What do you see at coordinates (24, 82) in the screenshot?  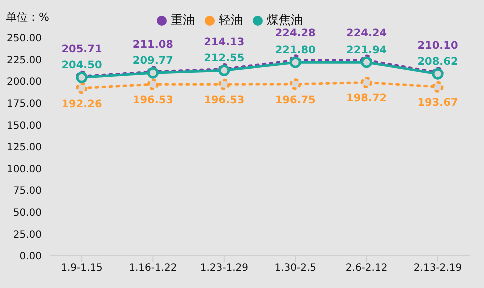 I see `y-tick-label: 200.00` at bounding box center [24, 82].